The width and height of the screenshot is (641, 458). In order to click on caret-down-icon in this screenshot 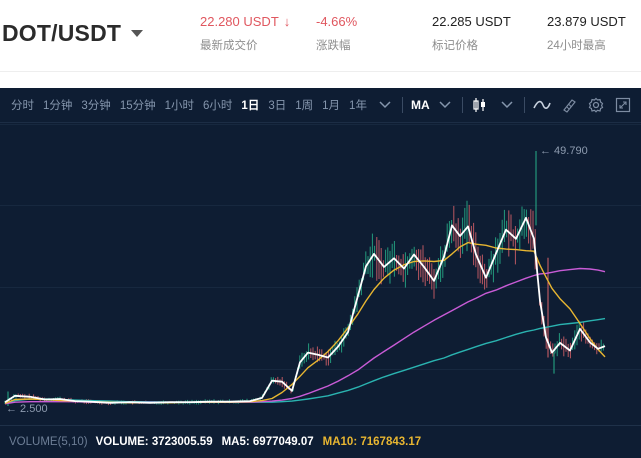, I will do `click(137, 33)`.